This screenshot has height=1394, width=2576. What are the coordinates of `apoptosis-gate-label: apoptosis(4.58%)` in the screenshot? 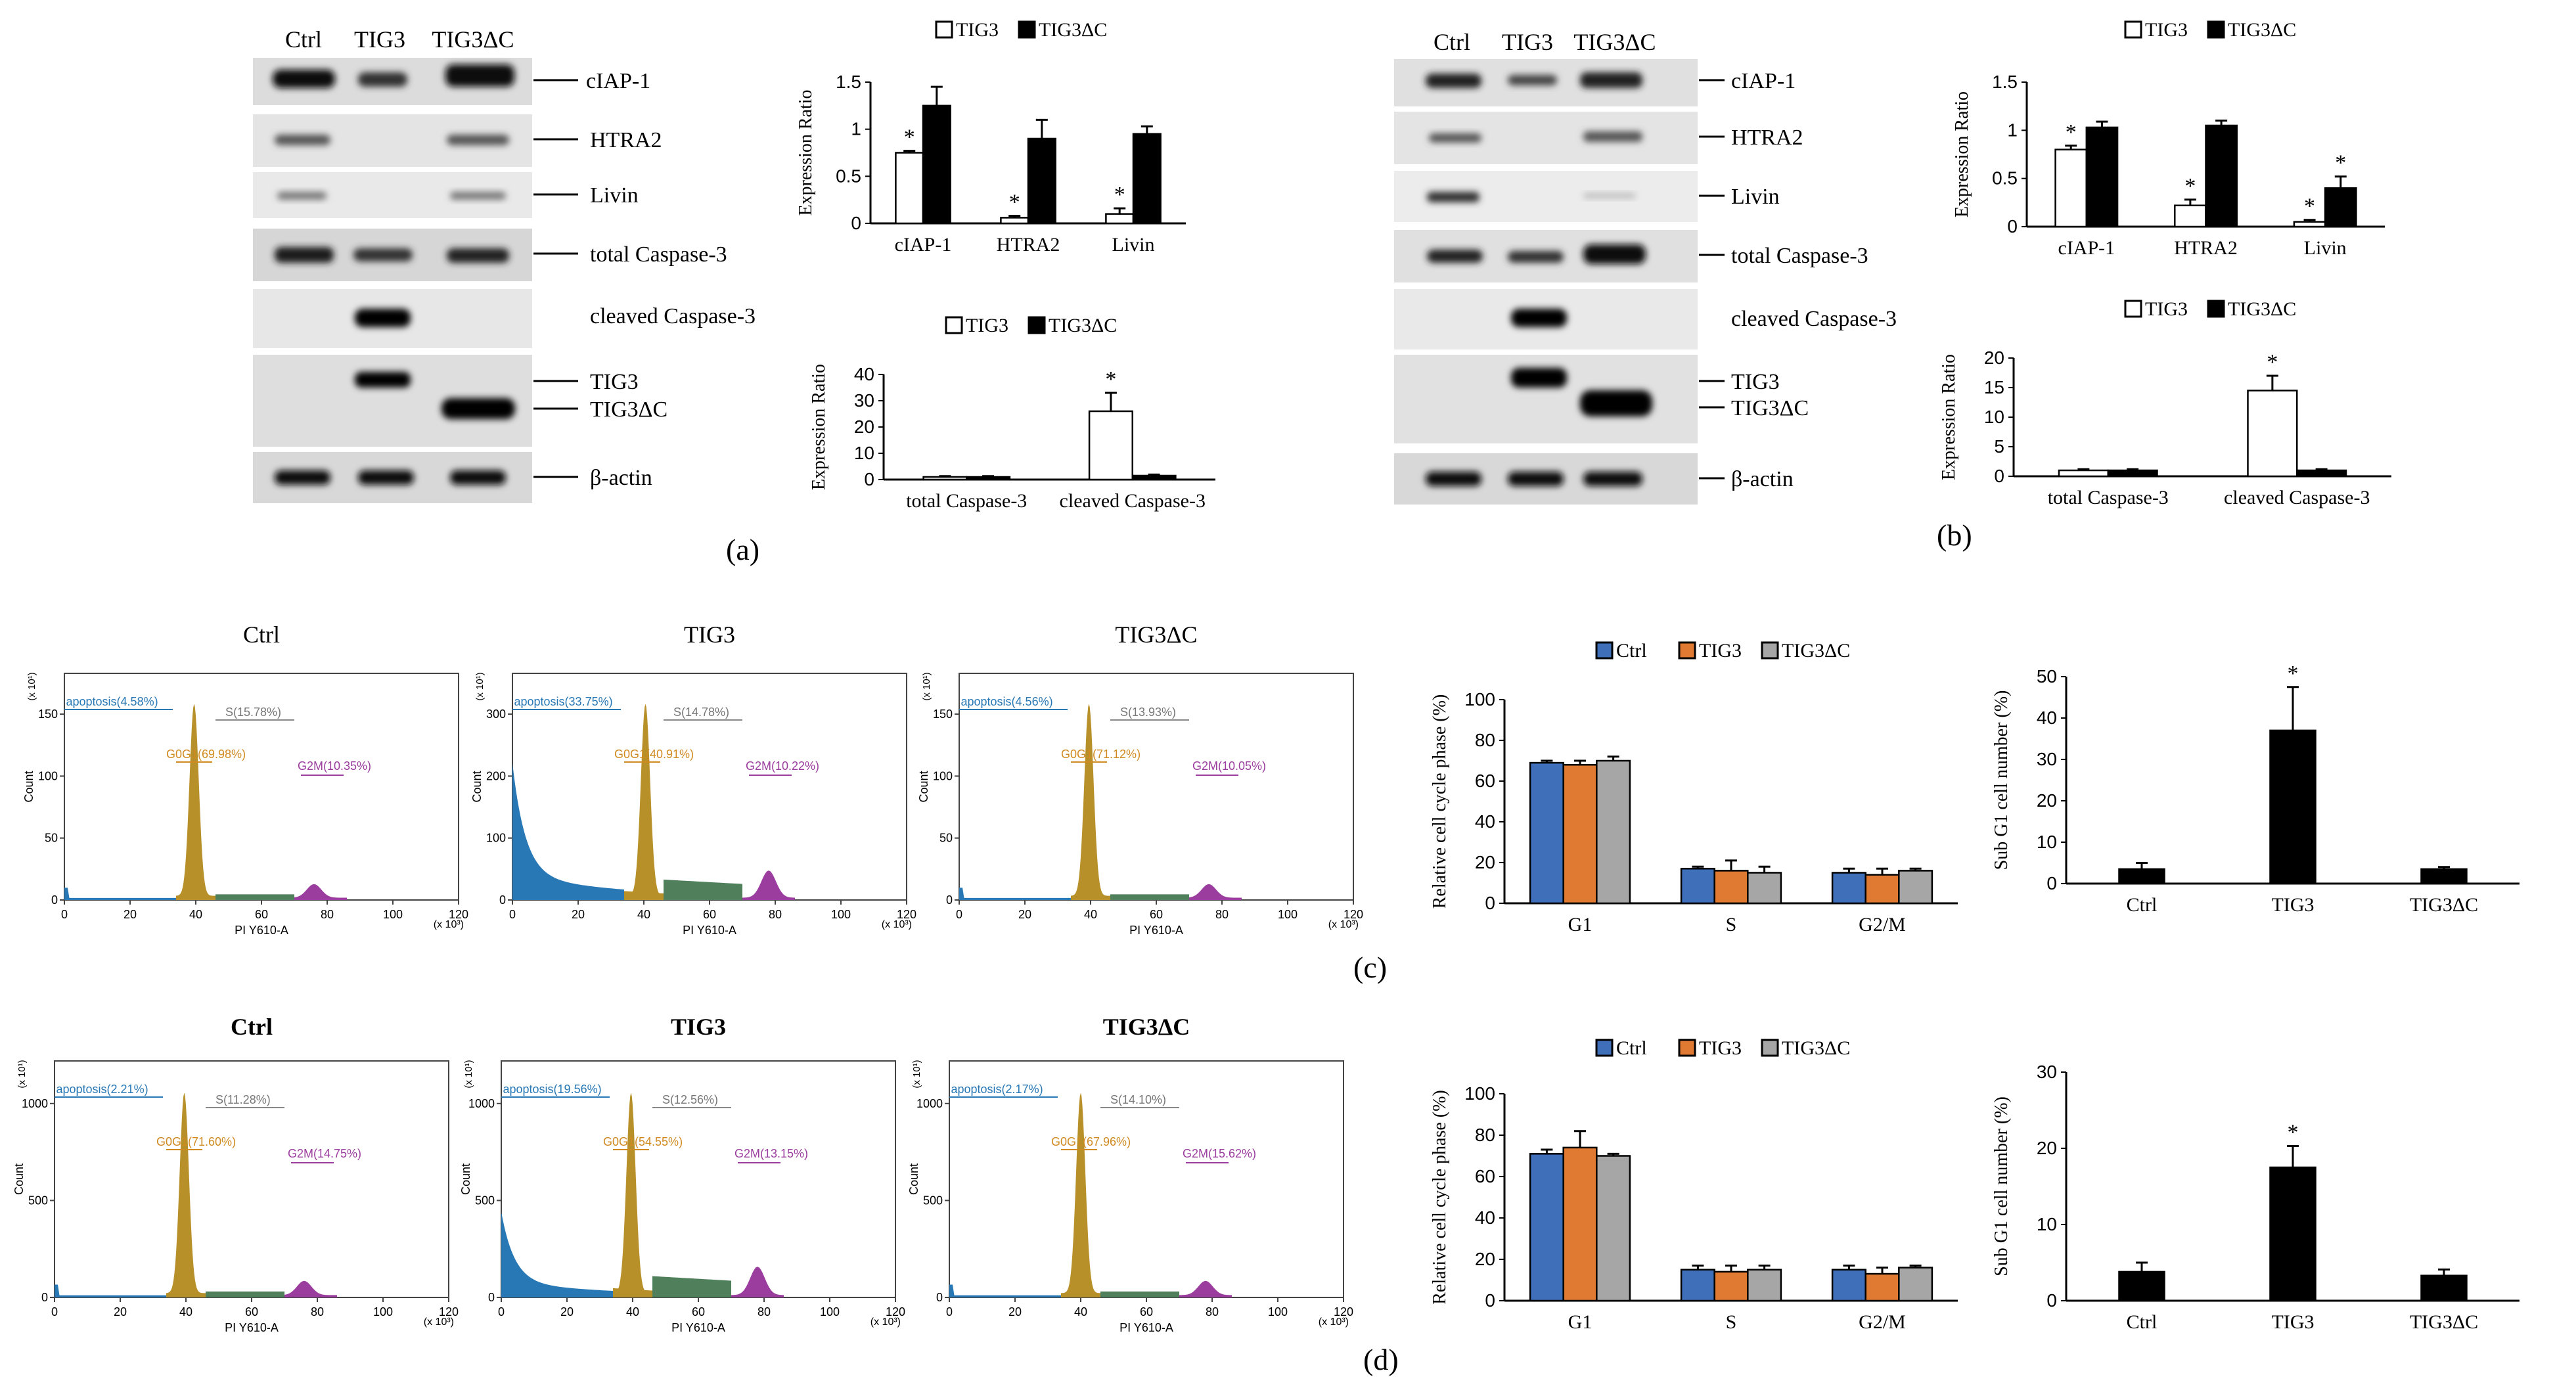 It's located at (112, 701).